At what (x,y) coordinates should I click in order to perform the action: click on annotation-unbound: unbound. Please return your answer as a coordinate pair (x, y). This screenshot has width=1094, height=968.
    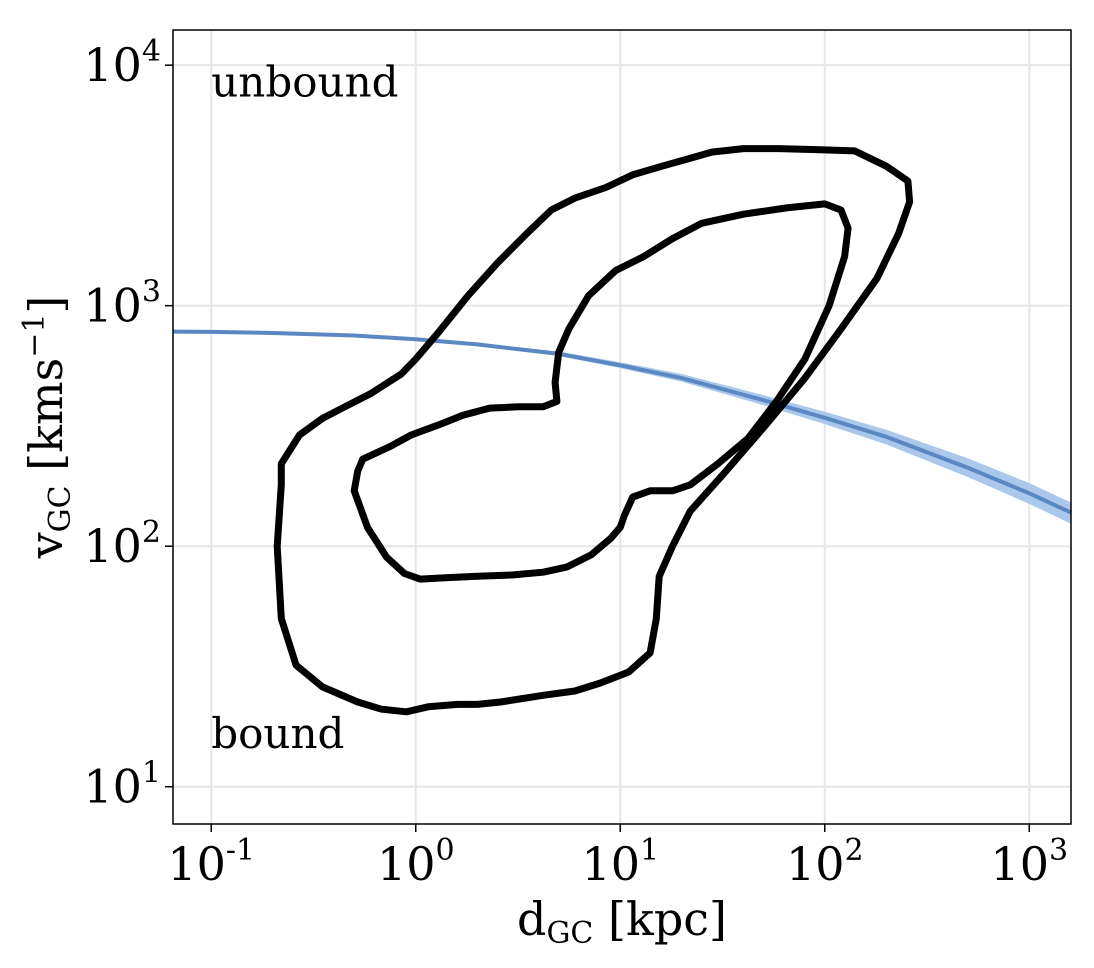
    Looking at the image, I should click on (304, 82).